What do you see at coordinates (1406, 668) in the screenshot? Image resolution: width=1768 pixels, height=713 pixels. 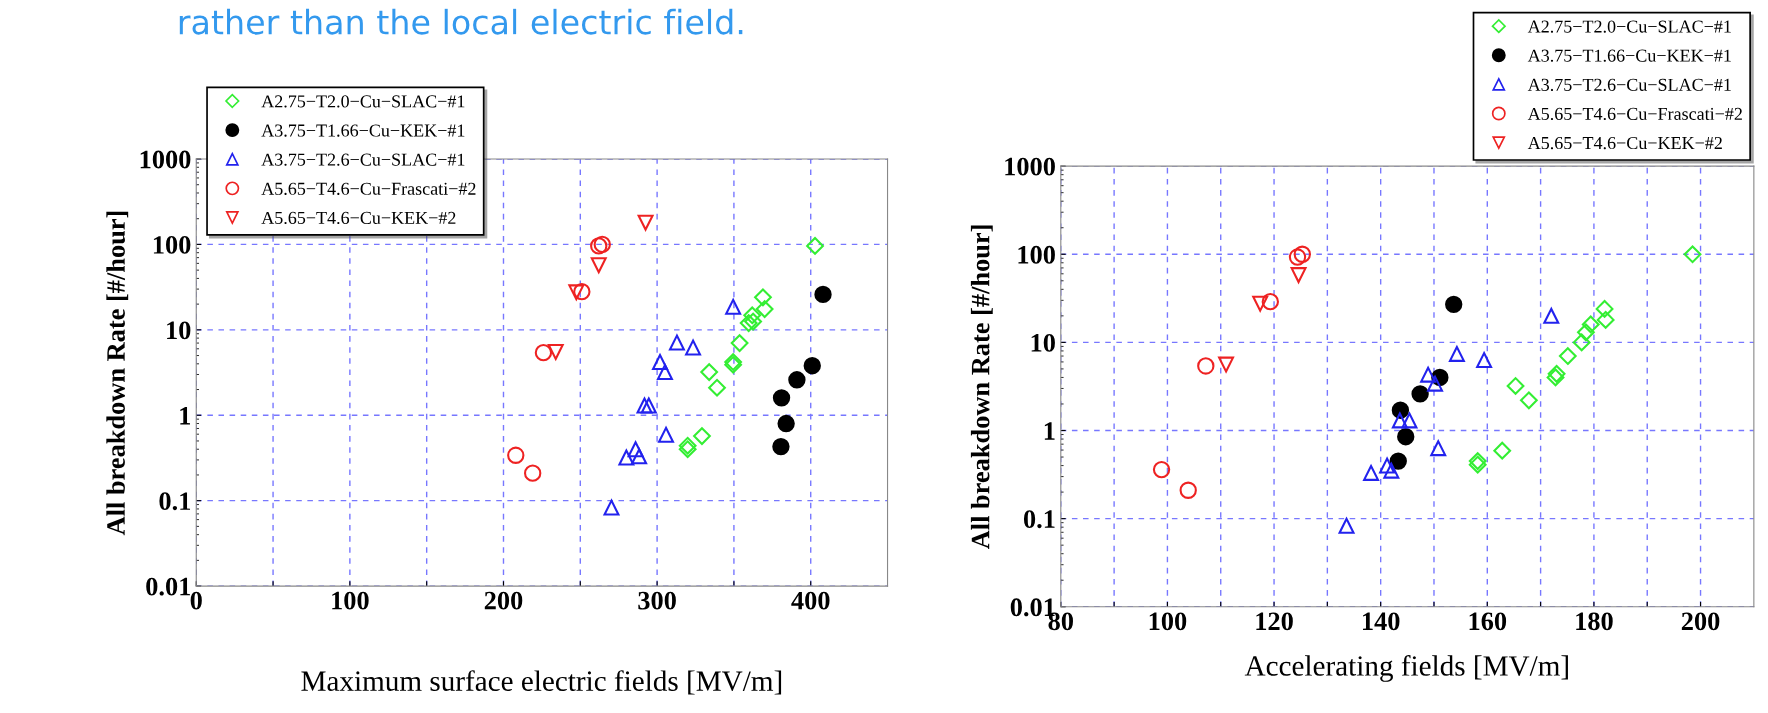 I see `x-axis-title: Accelerating fields [MV/m]` at bounding box center [1406, 668].